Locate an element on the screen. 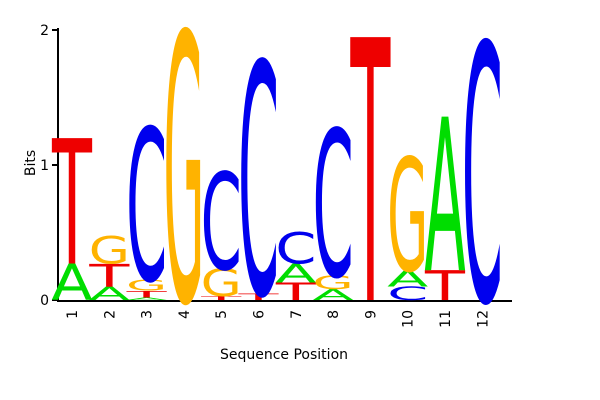 This screenshot has width=600, height=400. x-tick-label: 7 is located at coordinates (297, 314).